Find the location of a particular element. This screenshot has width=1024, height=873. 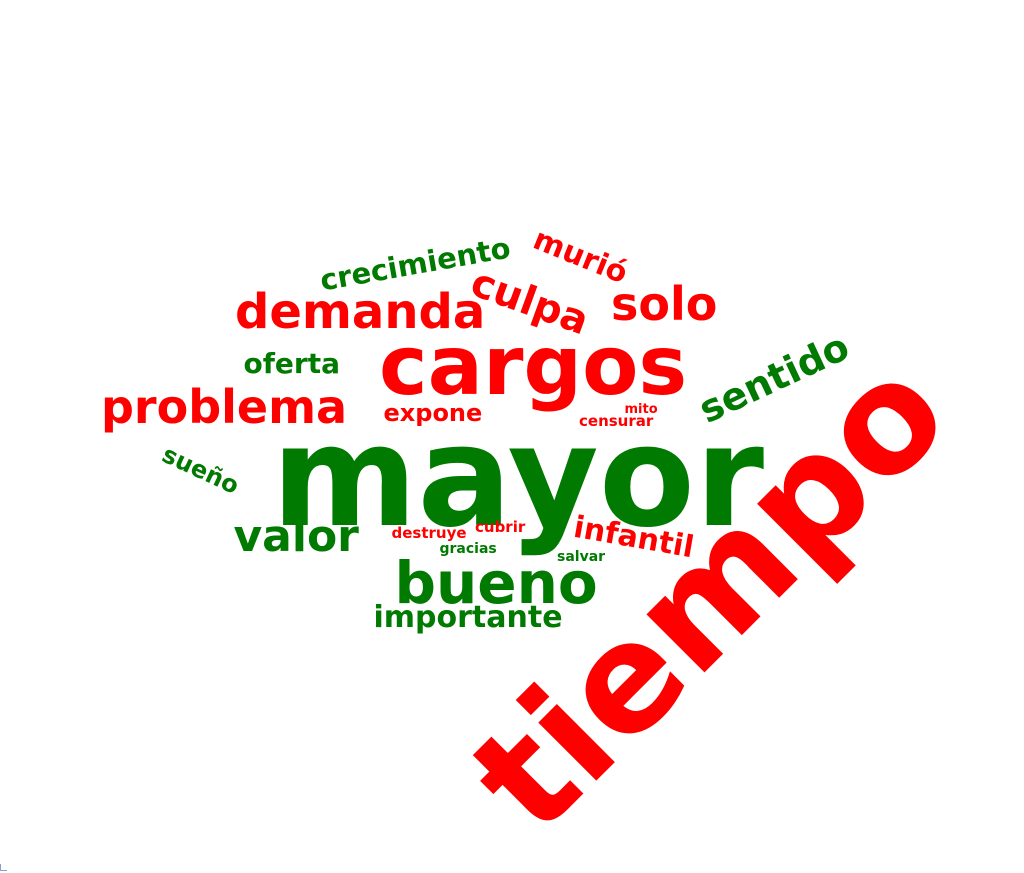

word-problema: problema is located at coordinates (224, 407).